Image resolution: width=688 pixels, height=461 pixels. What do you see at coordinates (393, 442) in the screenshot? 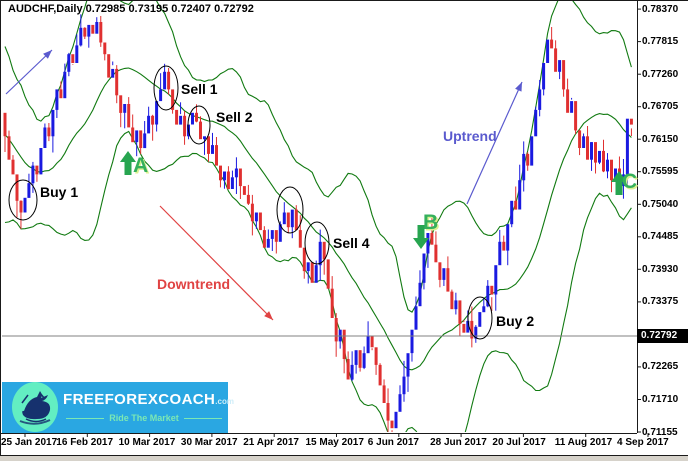
I see `date-tick-label: 6 Jun 2017` at bounding box center [393, 442].